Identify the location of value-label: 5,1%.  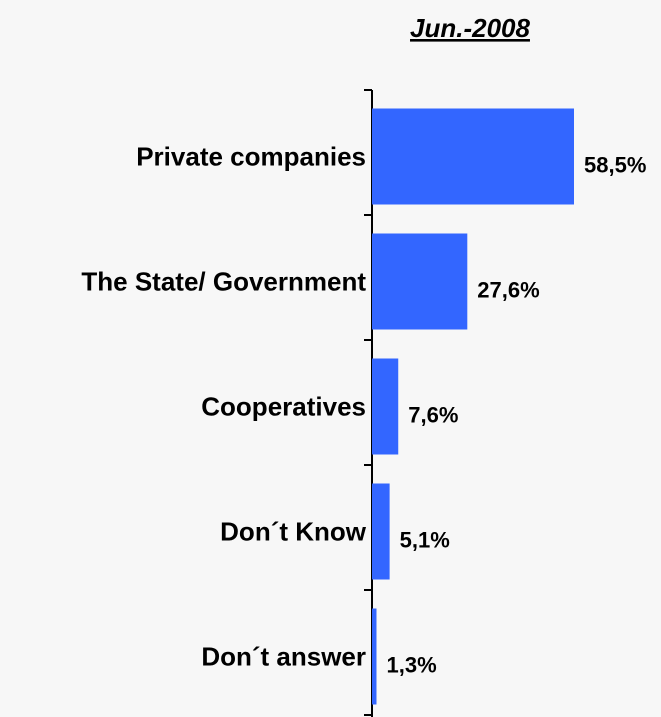
(425, 540).